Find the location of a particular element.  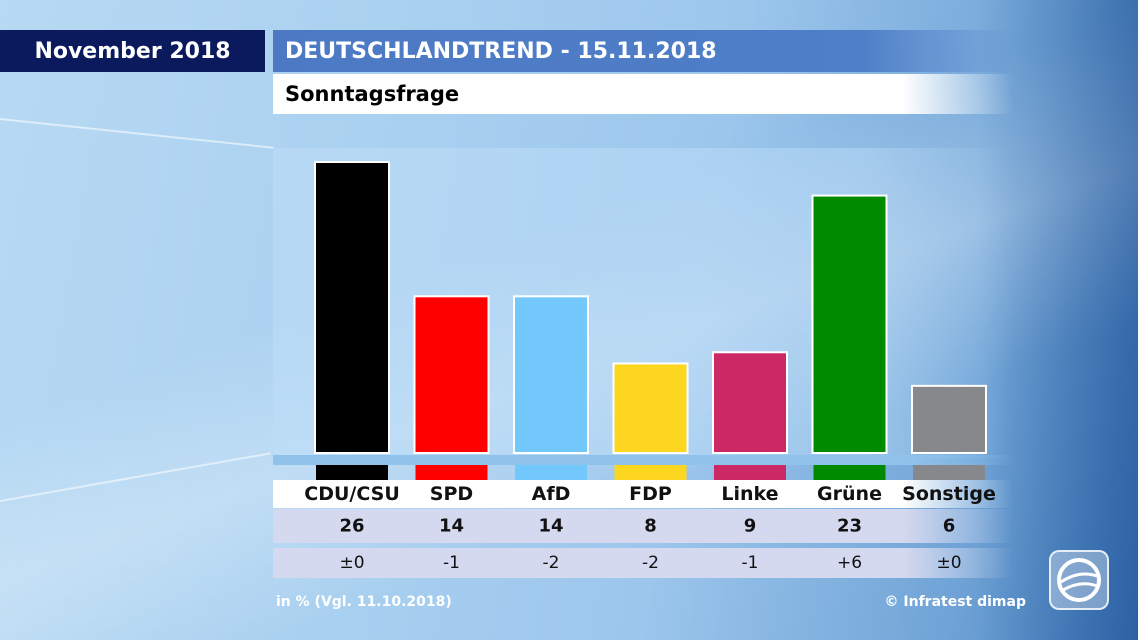

footer-note: in % (Vgl. 11.10.2018) is located at coordinates (364, 602).